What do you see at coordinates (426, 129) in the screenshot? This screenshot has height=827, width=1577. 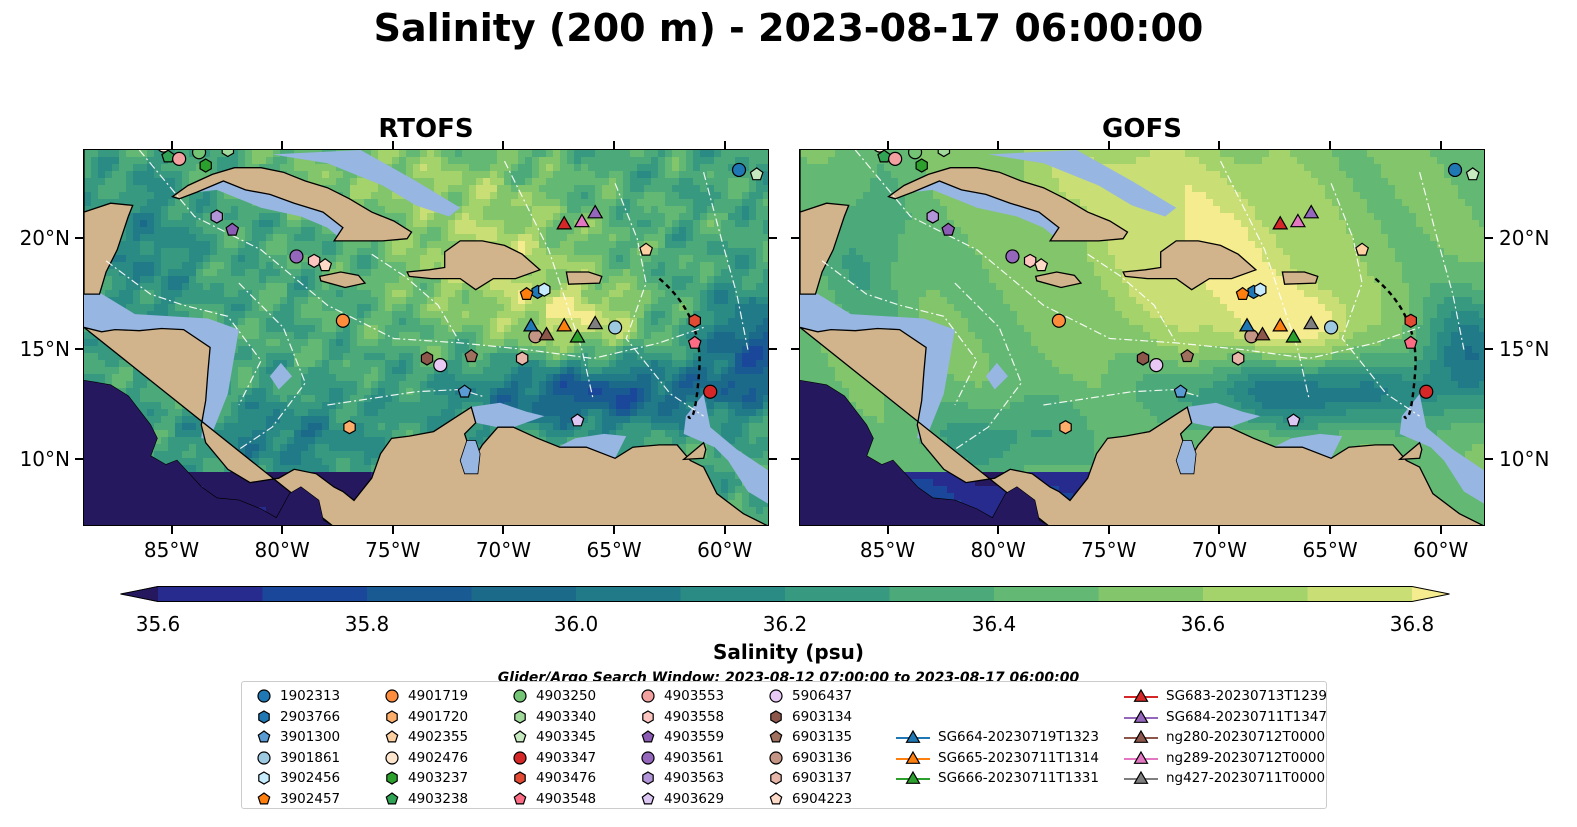 I see `panel-title-rtofs: RTOFS` at bounding box center [426, 129].